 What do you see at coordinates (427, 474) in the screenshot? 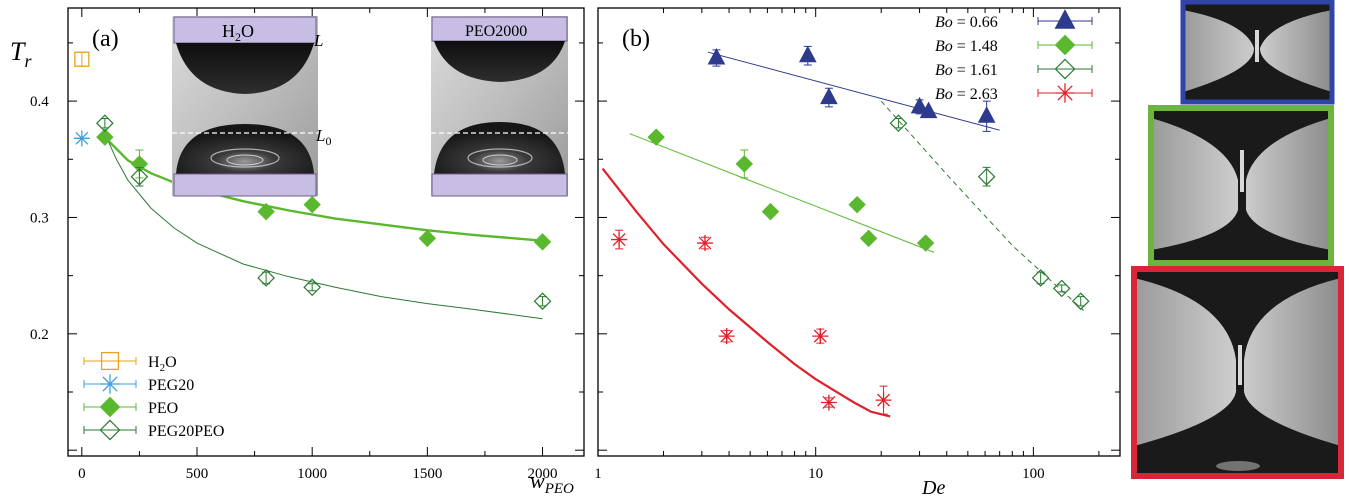
I see `x-tick-label: 1500` at bounding box center [427, 474].